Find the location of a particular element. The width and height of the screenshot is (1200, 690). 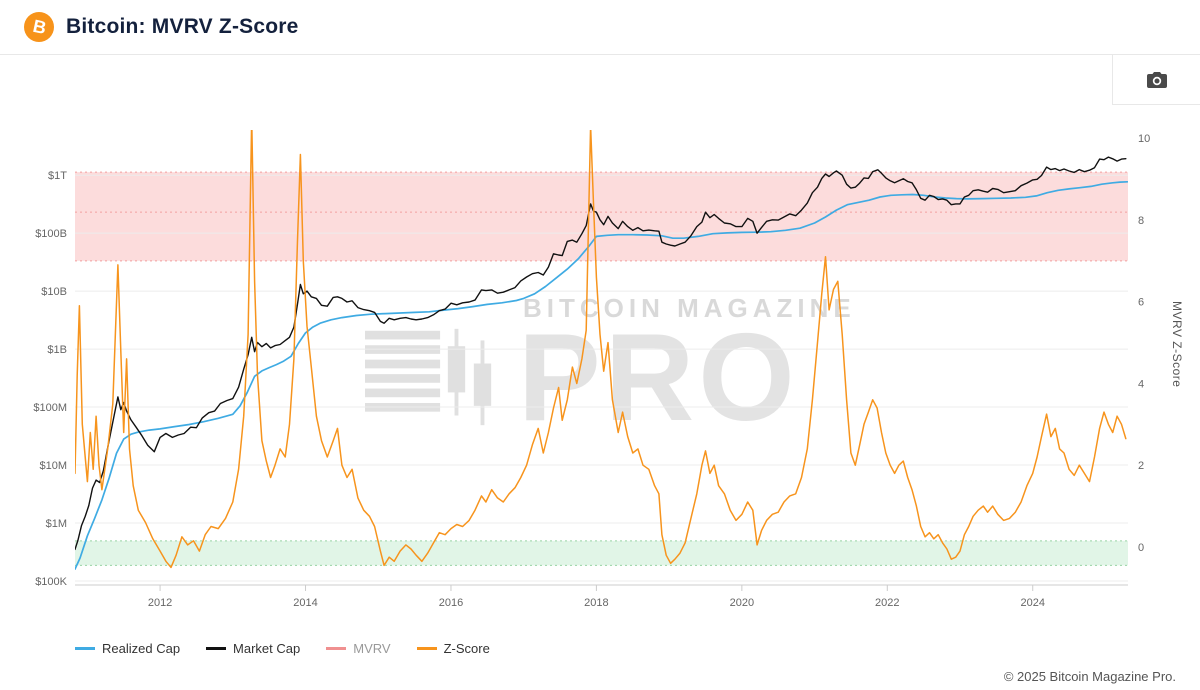

legend-marker-market-cap is located at coordinates (216, 648).